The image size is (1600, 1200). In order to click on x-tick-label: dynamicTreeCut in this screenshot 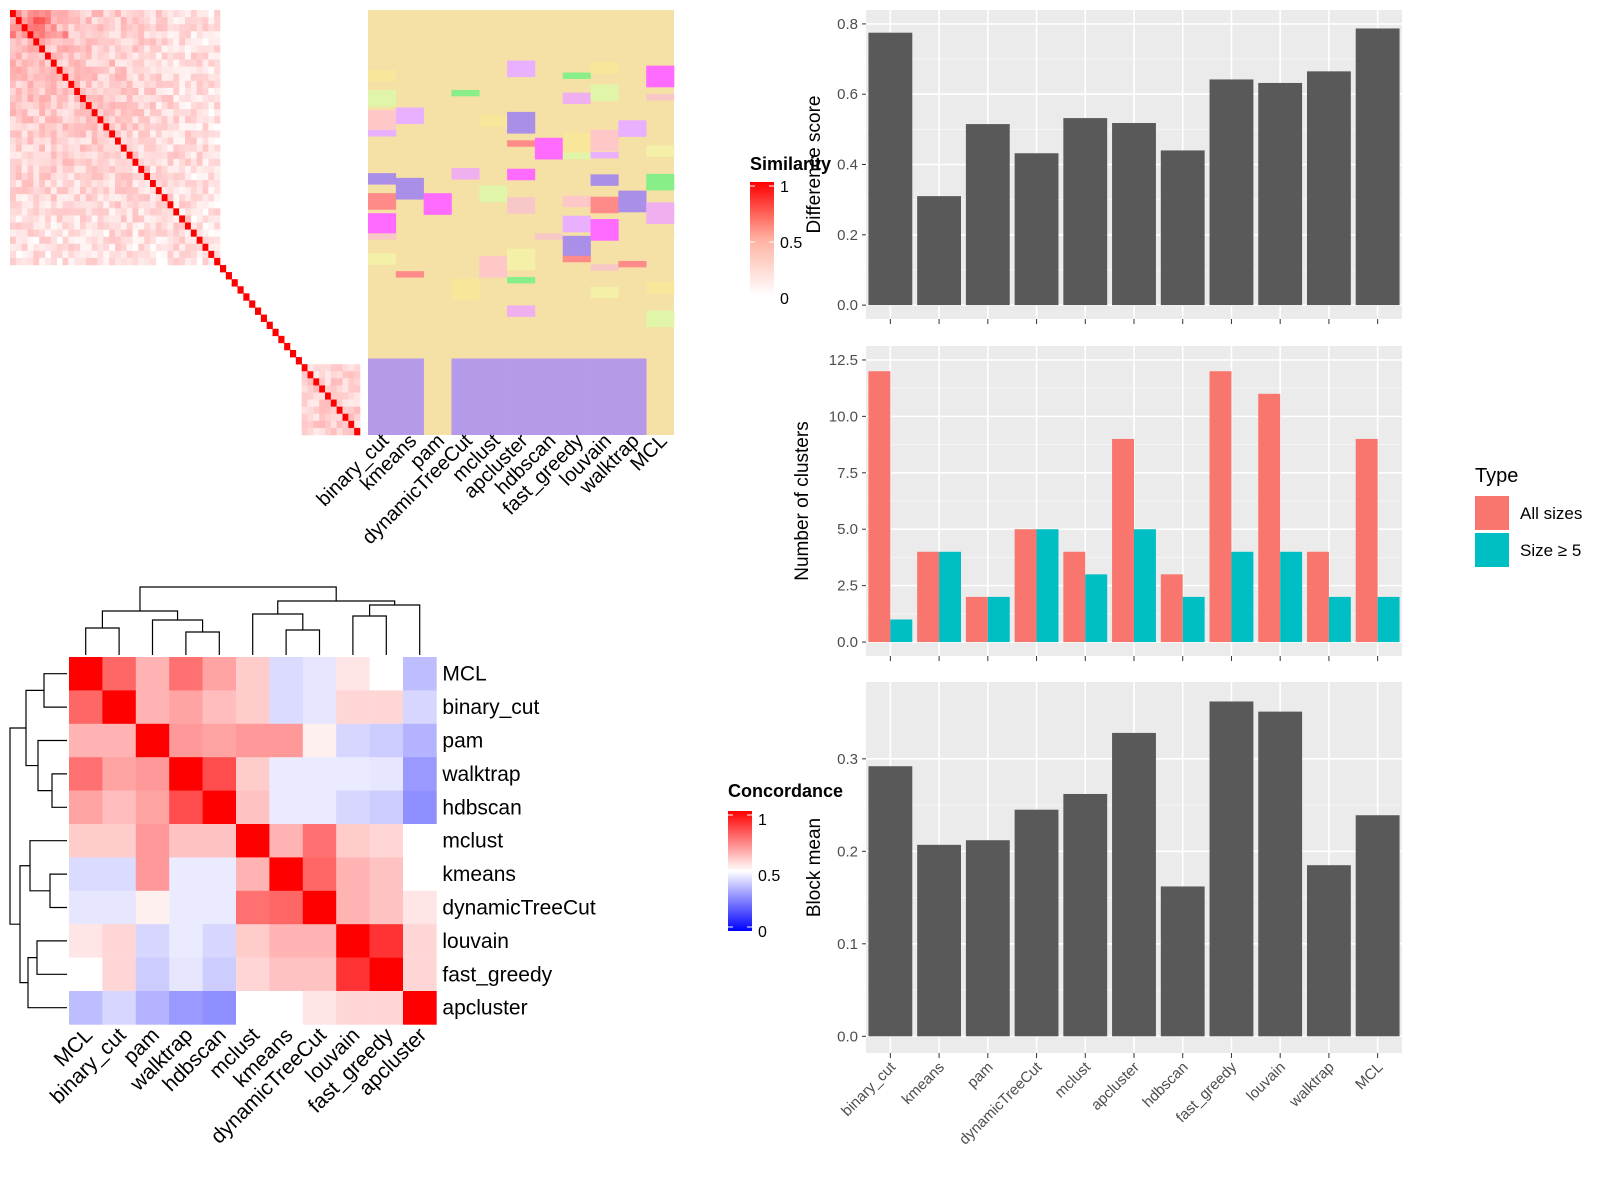, I will do `click(1001, 1103)`.